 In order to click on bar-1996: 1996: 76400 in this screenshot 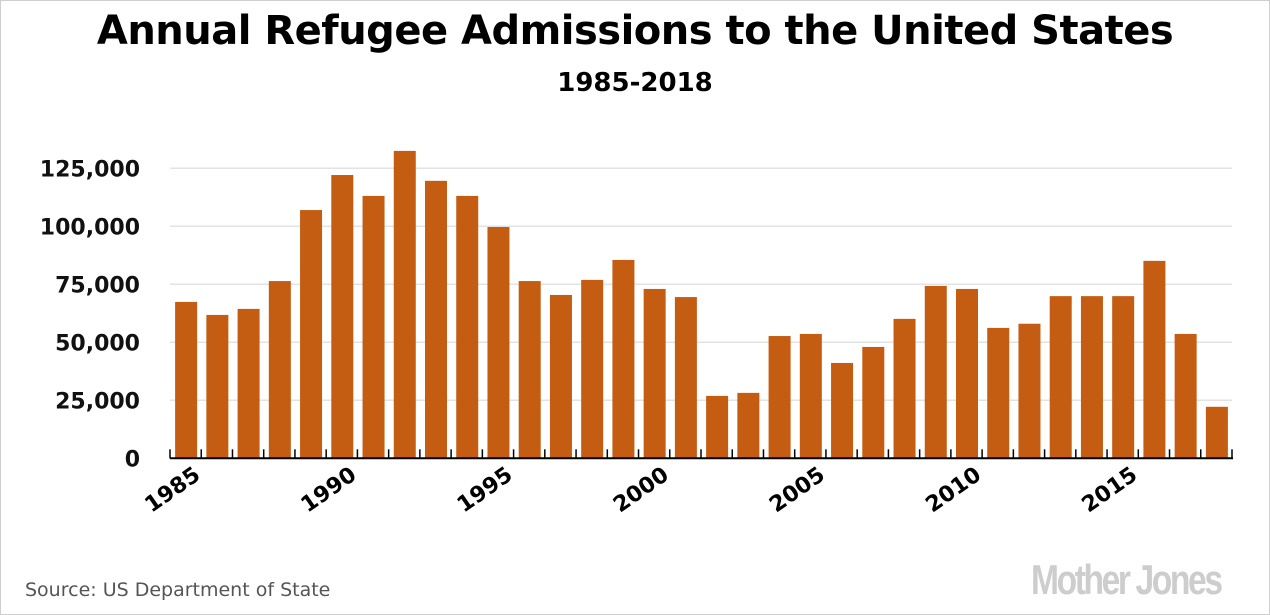, I will do `click(529, 370)`.